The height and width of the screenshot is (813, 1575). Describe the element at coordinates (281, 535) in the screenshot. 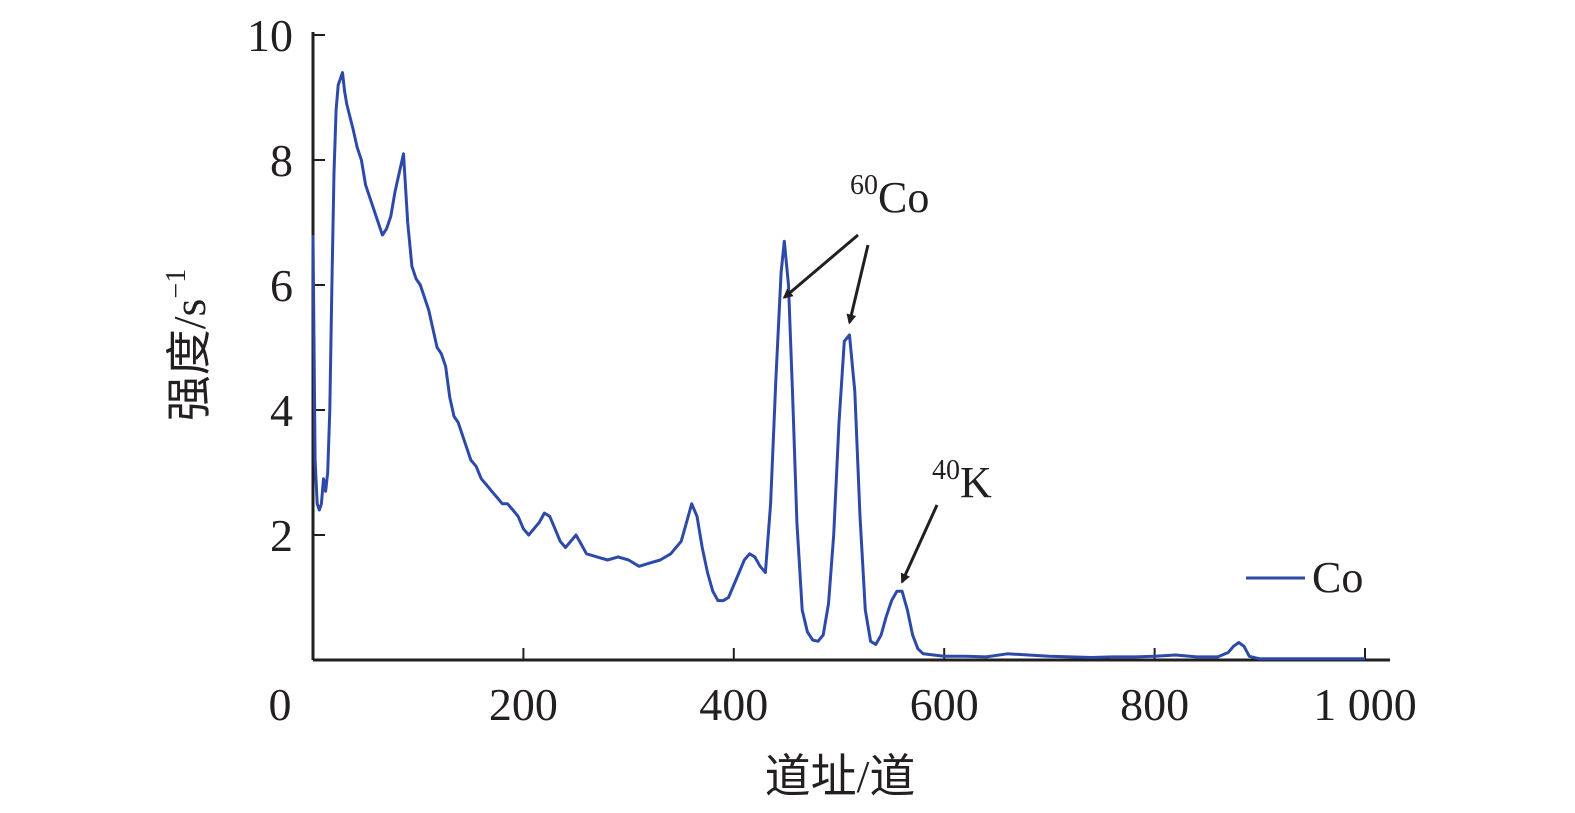

I see `y-tick-label: 2` at that location.